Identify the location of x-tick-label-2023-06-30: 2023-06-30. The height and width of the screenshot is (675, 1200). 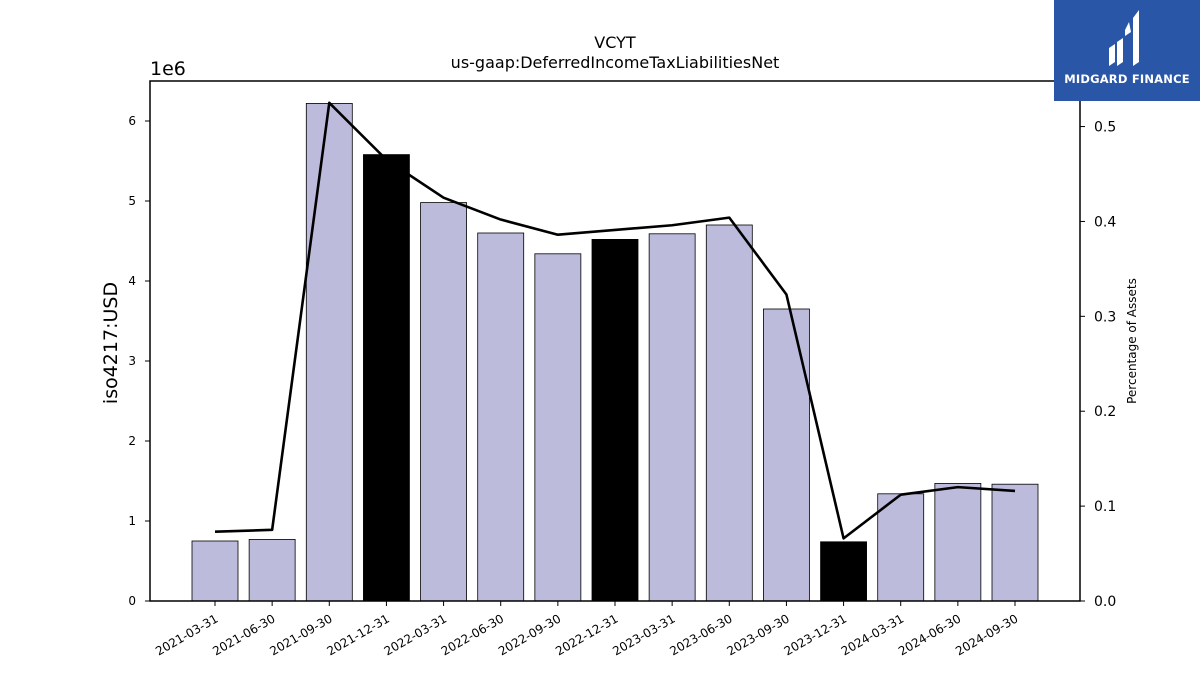
(700, 634).